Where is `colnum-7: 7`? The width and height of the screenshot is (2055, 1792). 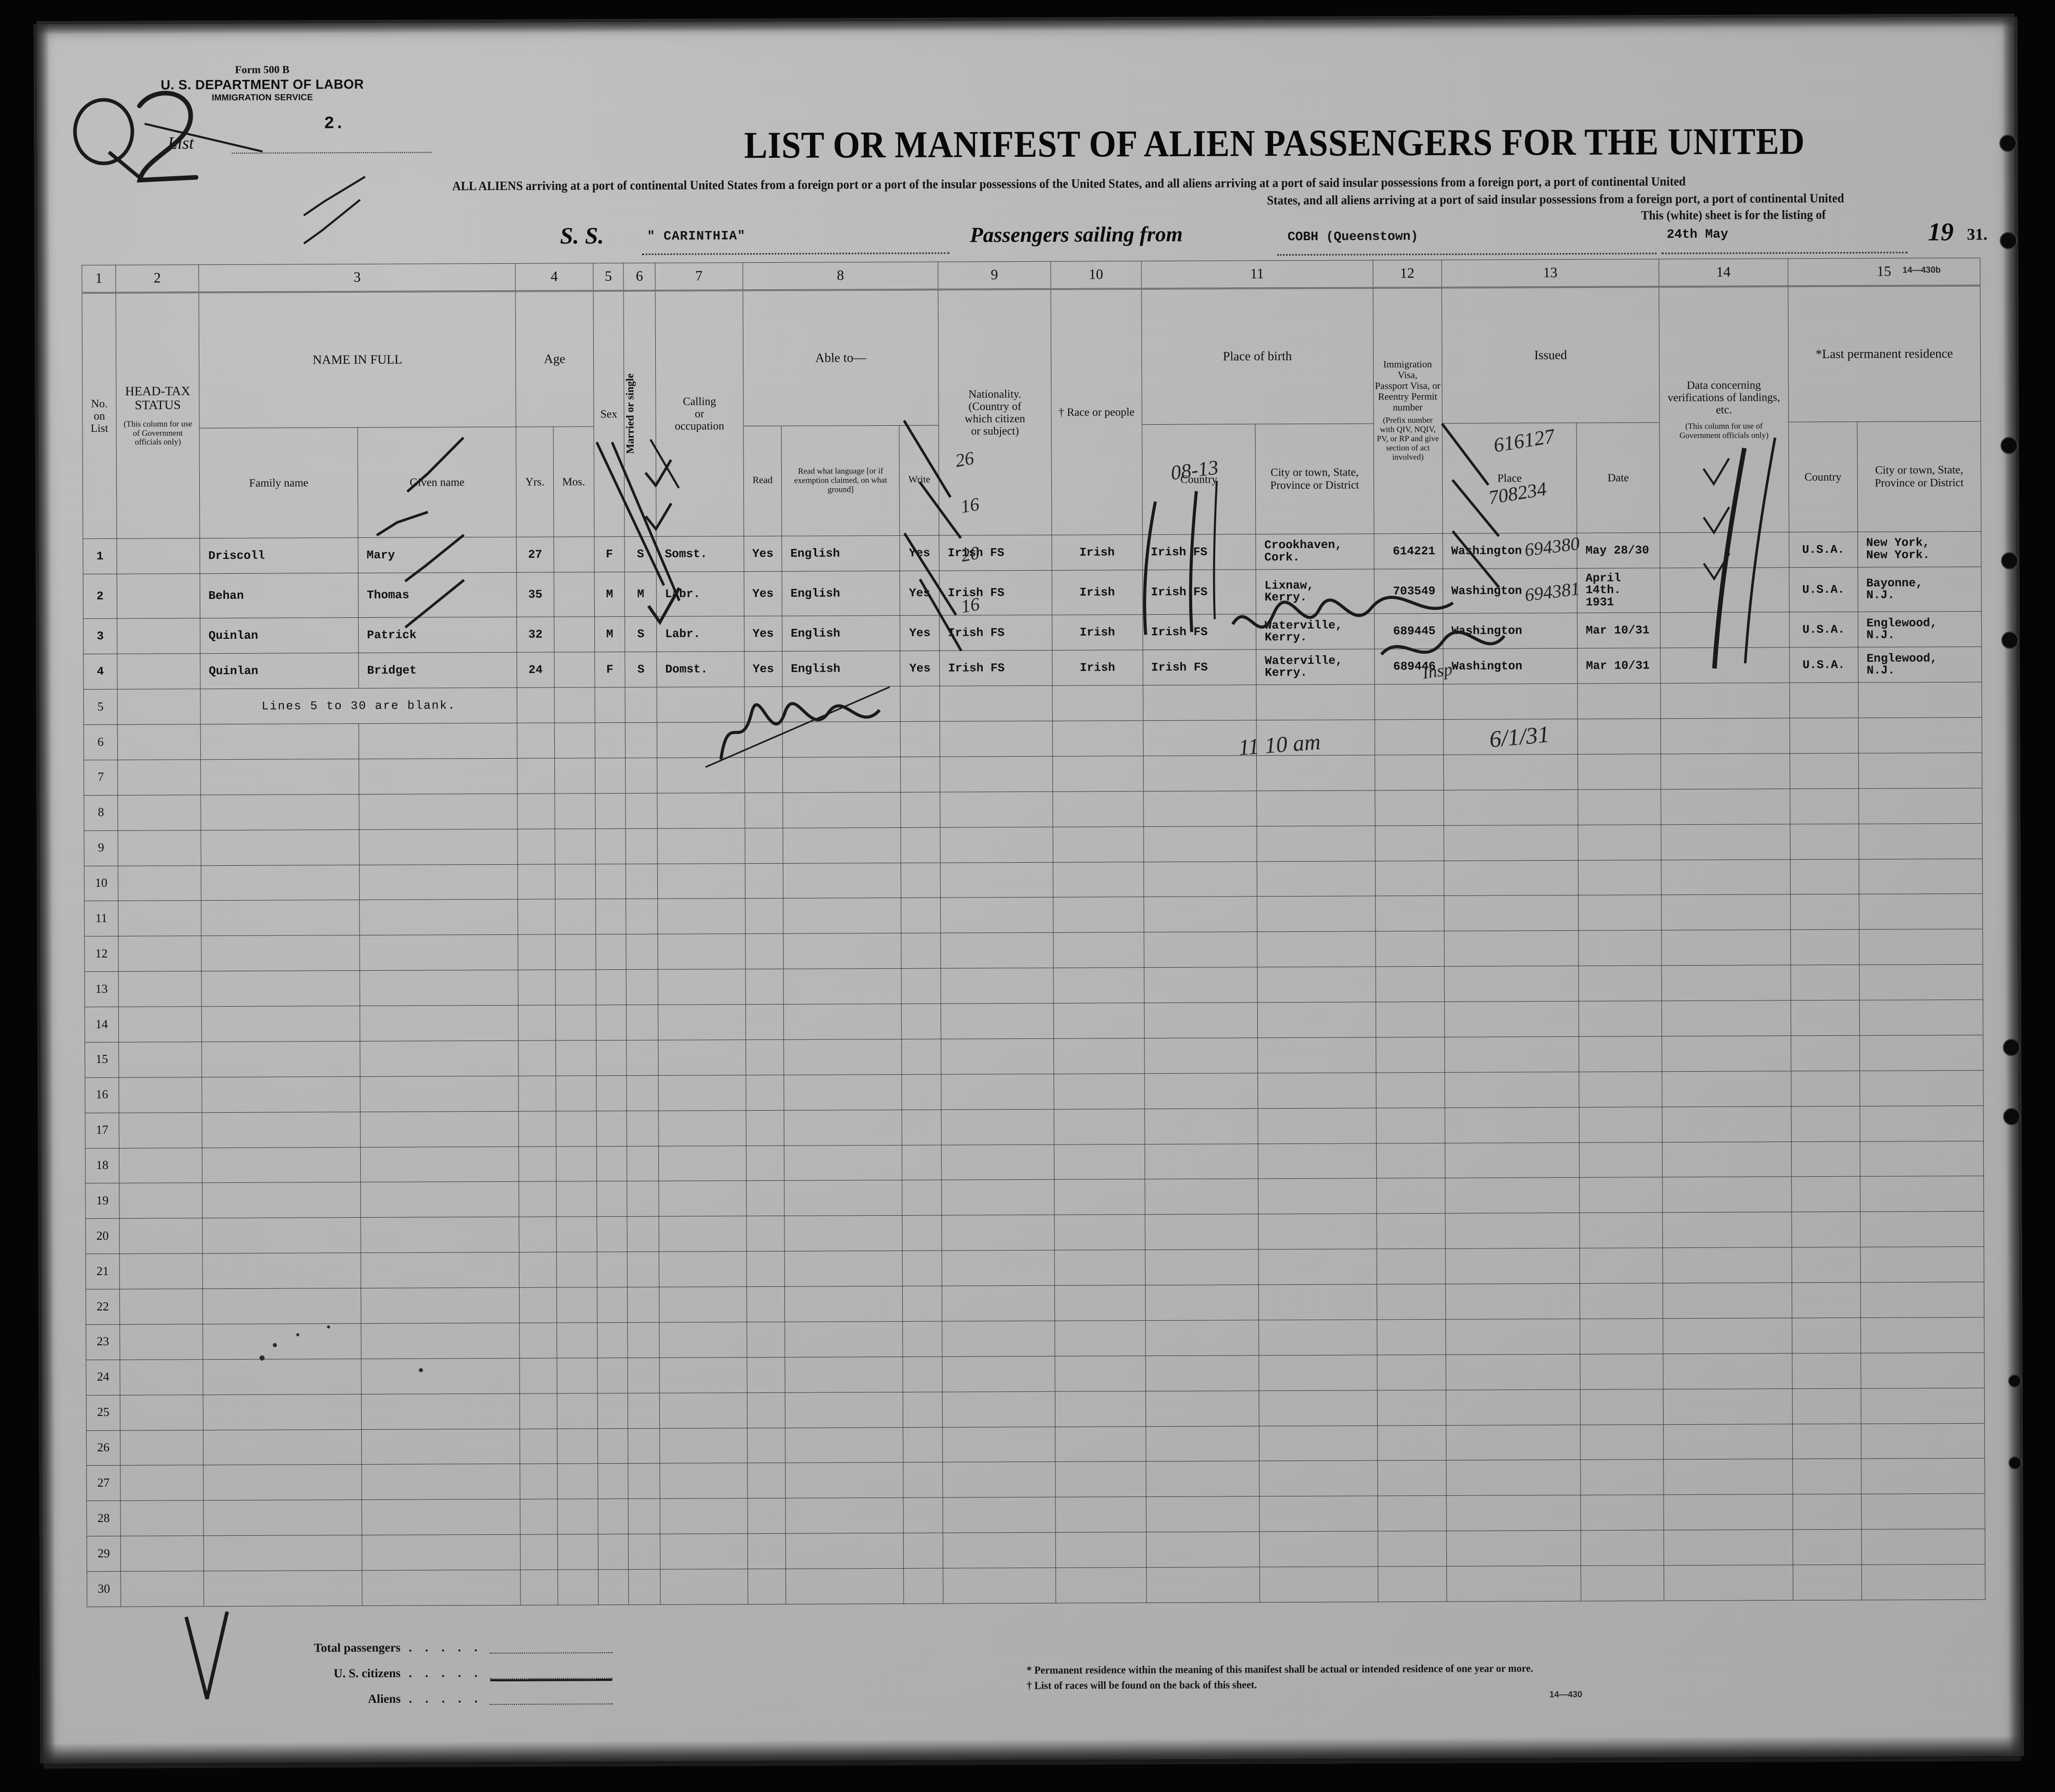
colnum-7: 7 is located at coordinates (699, 276).